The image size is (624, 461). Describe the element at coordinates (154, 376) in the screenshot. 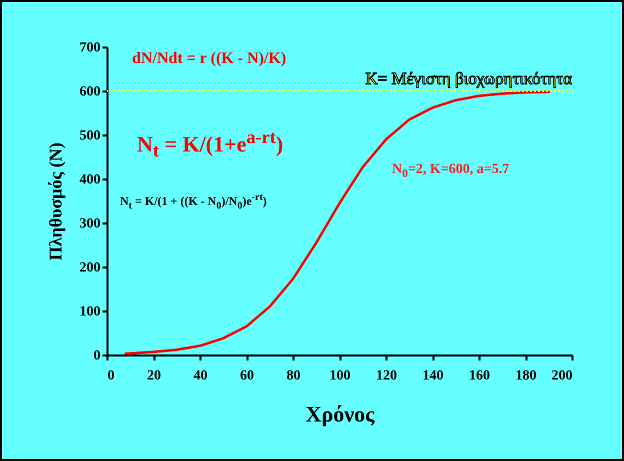

I see `x-tick-label: 20` at that location.